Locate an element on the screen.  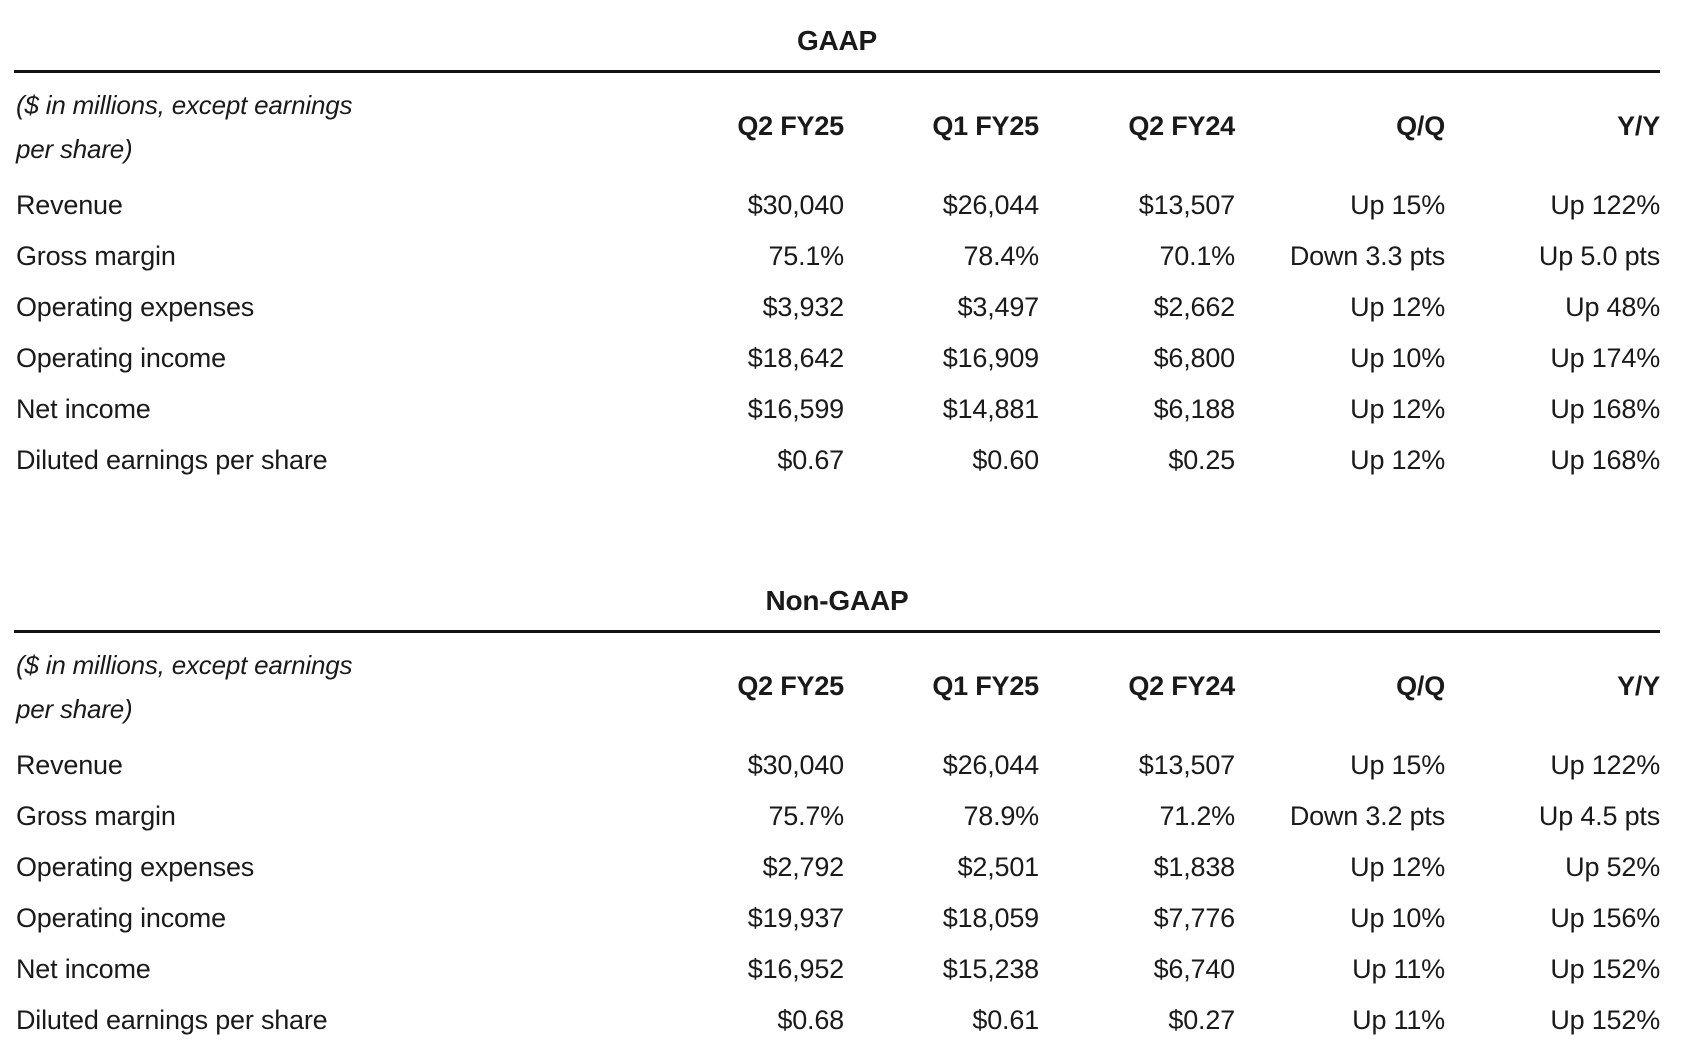
row-label: Net income is located at coordinates (83, 409).